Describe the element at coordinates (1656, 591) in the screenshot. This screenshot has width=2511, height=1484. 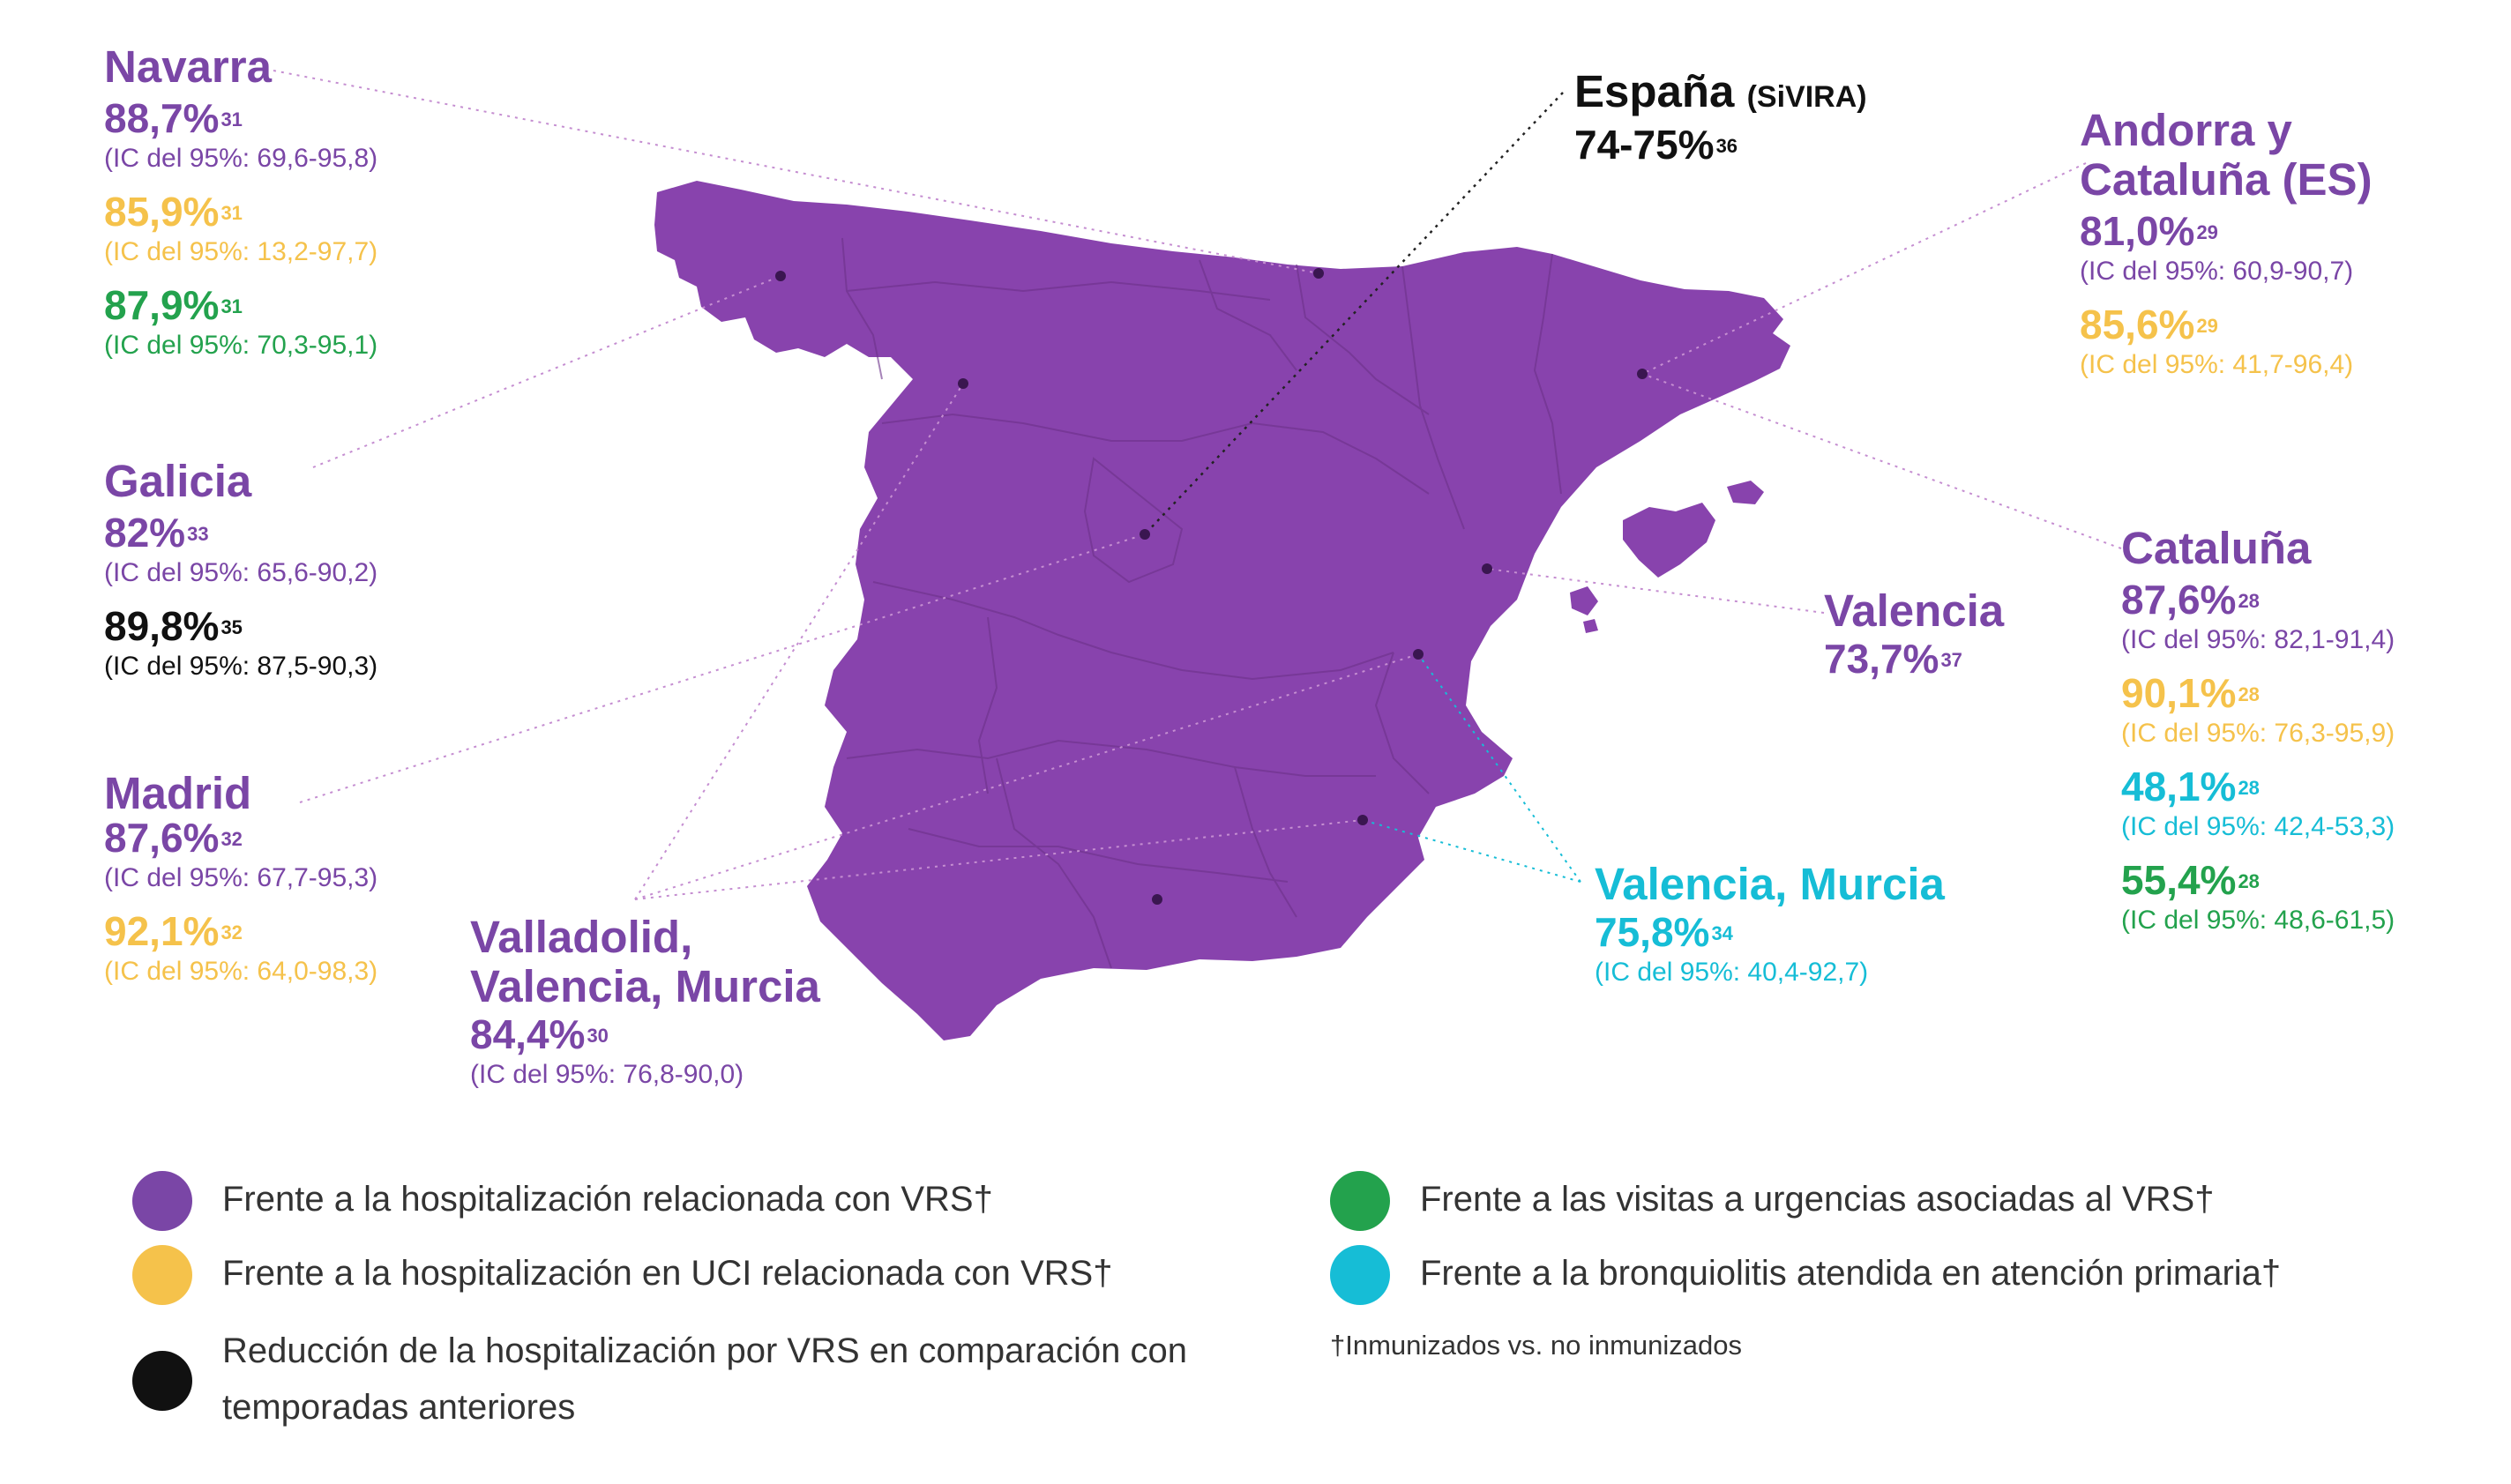
I see `leader-valencia` at that location.